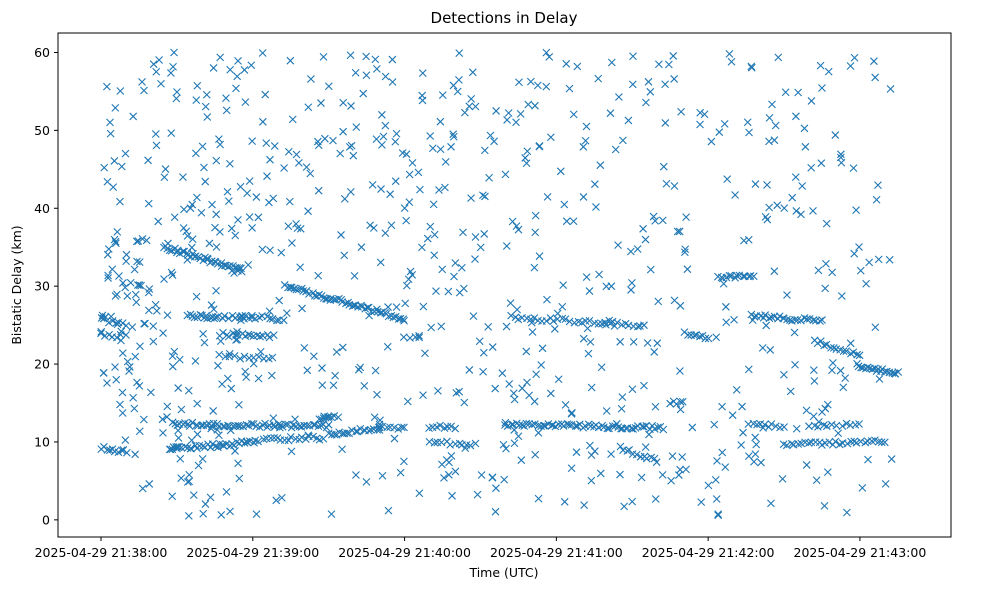 The image size is (981, 590). I want to click on x-tick-label: 2025-04-29 21:40:00, so click(404, 552).